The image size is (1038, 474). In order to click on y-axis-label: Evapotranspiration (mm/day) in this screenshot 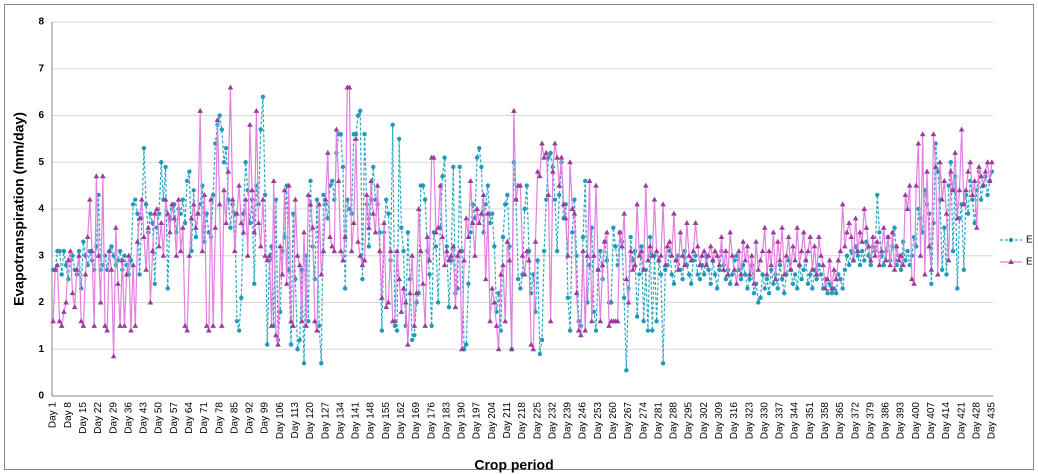, I will do `click(19, 209)`.